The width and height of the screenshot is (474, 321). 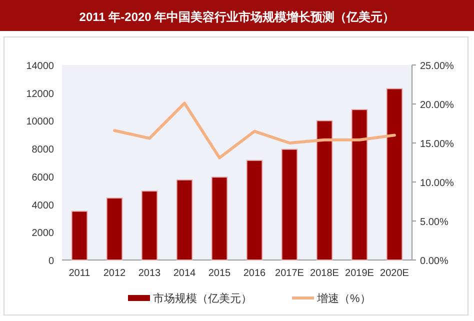 I want to click on x-tick-label: 2019E, so click(x=359, y=273).